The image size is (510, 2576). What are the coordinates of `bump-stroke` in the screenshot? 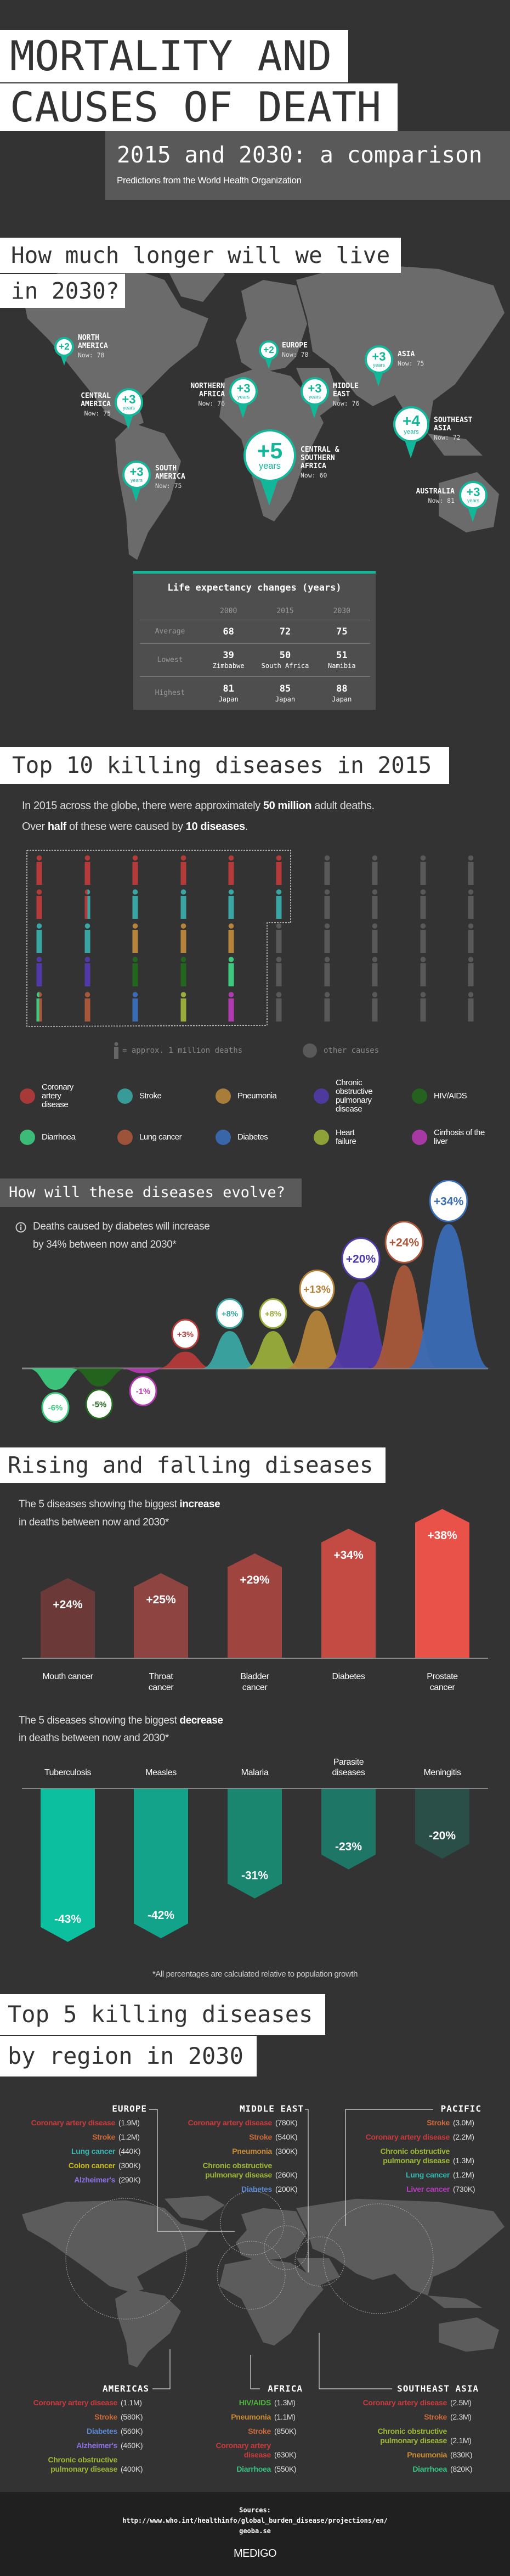 It's located at (229, 1349).